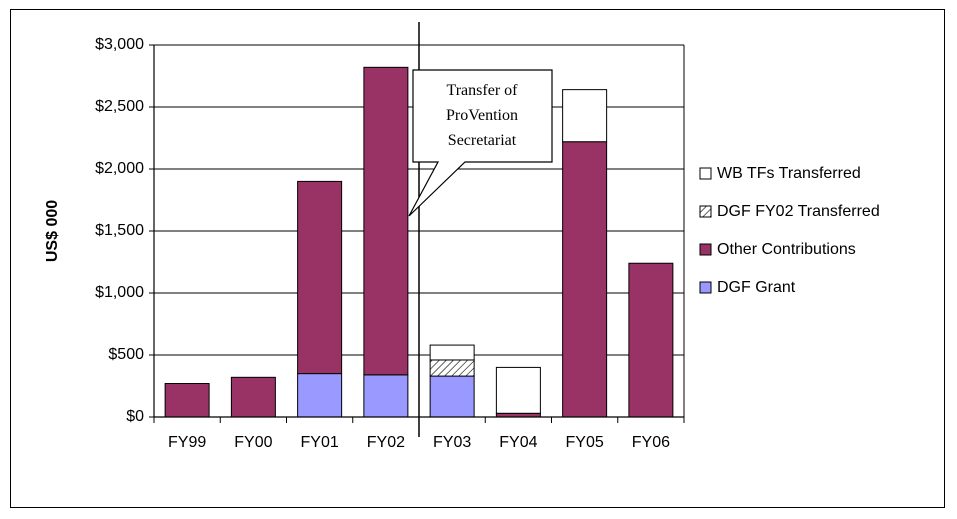  Describe the element at coordinates (789, 173) in the screenshot. I see `legend-label: WB TFs Transferred` at that location.